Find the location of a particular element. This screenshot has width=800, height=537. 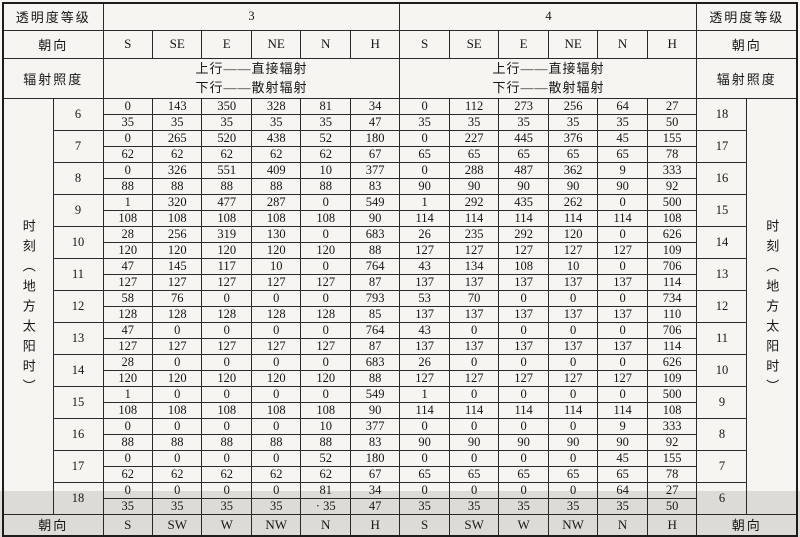

direct-cell: 227 is located at coordinates (474, 138).